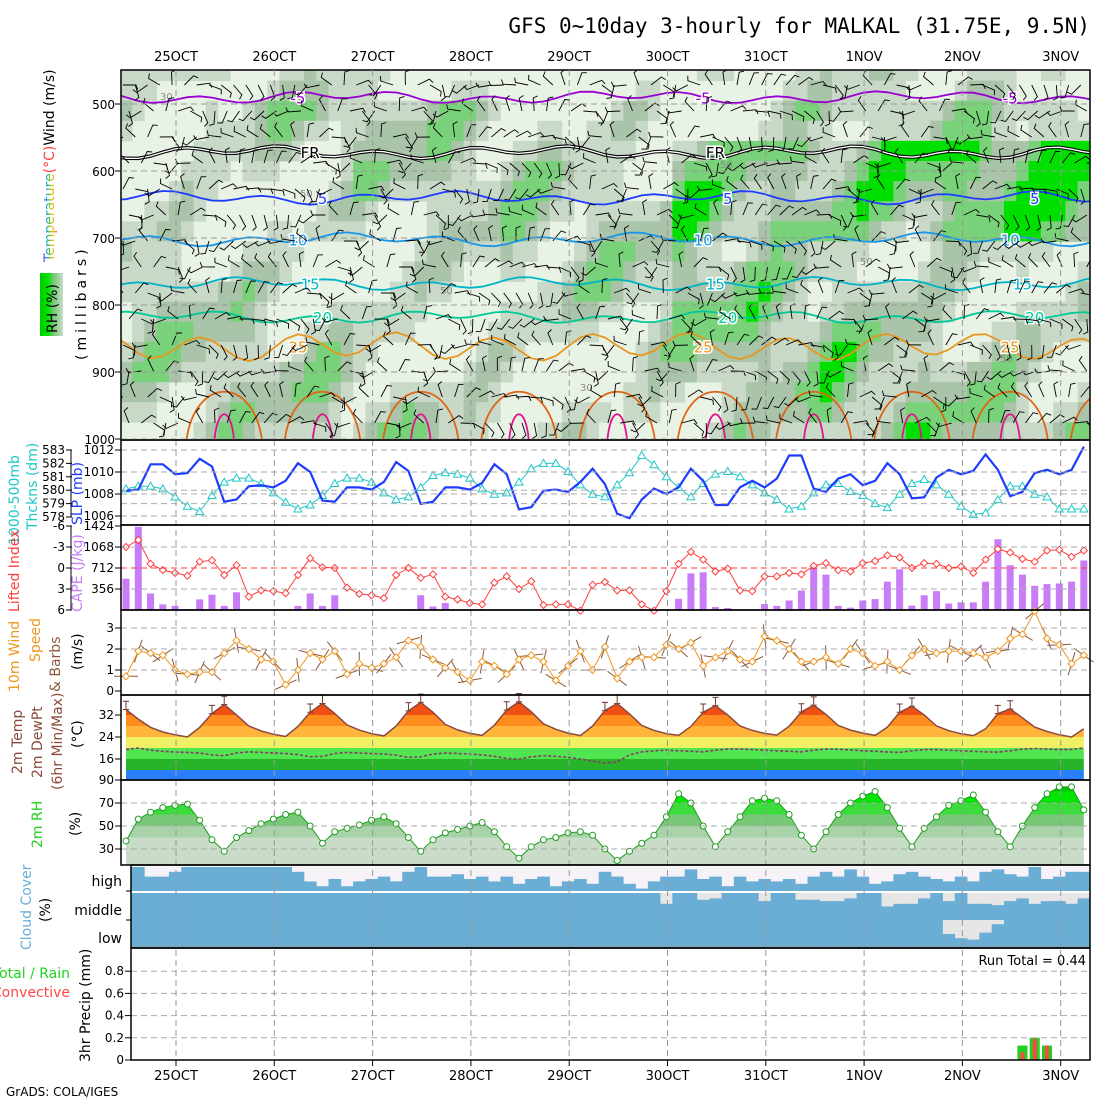 Image resolution: width=1100 pixels, height=1100 pixels. Describe the element at coordinates (654, 835) in the screenshot. I see `rh-marker` at that location.